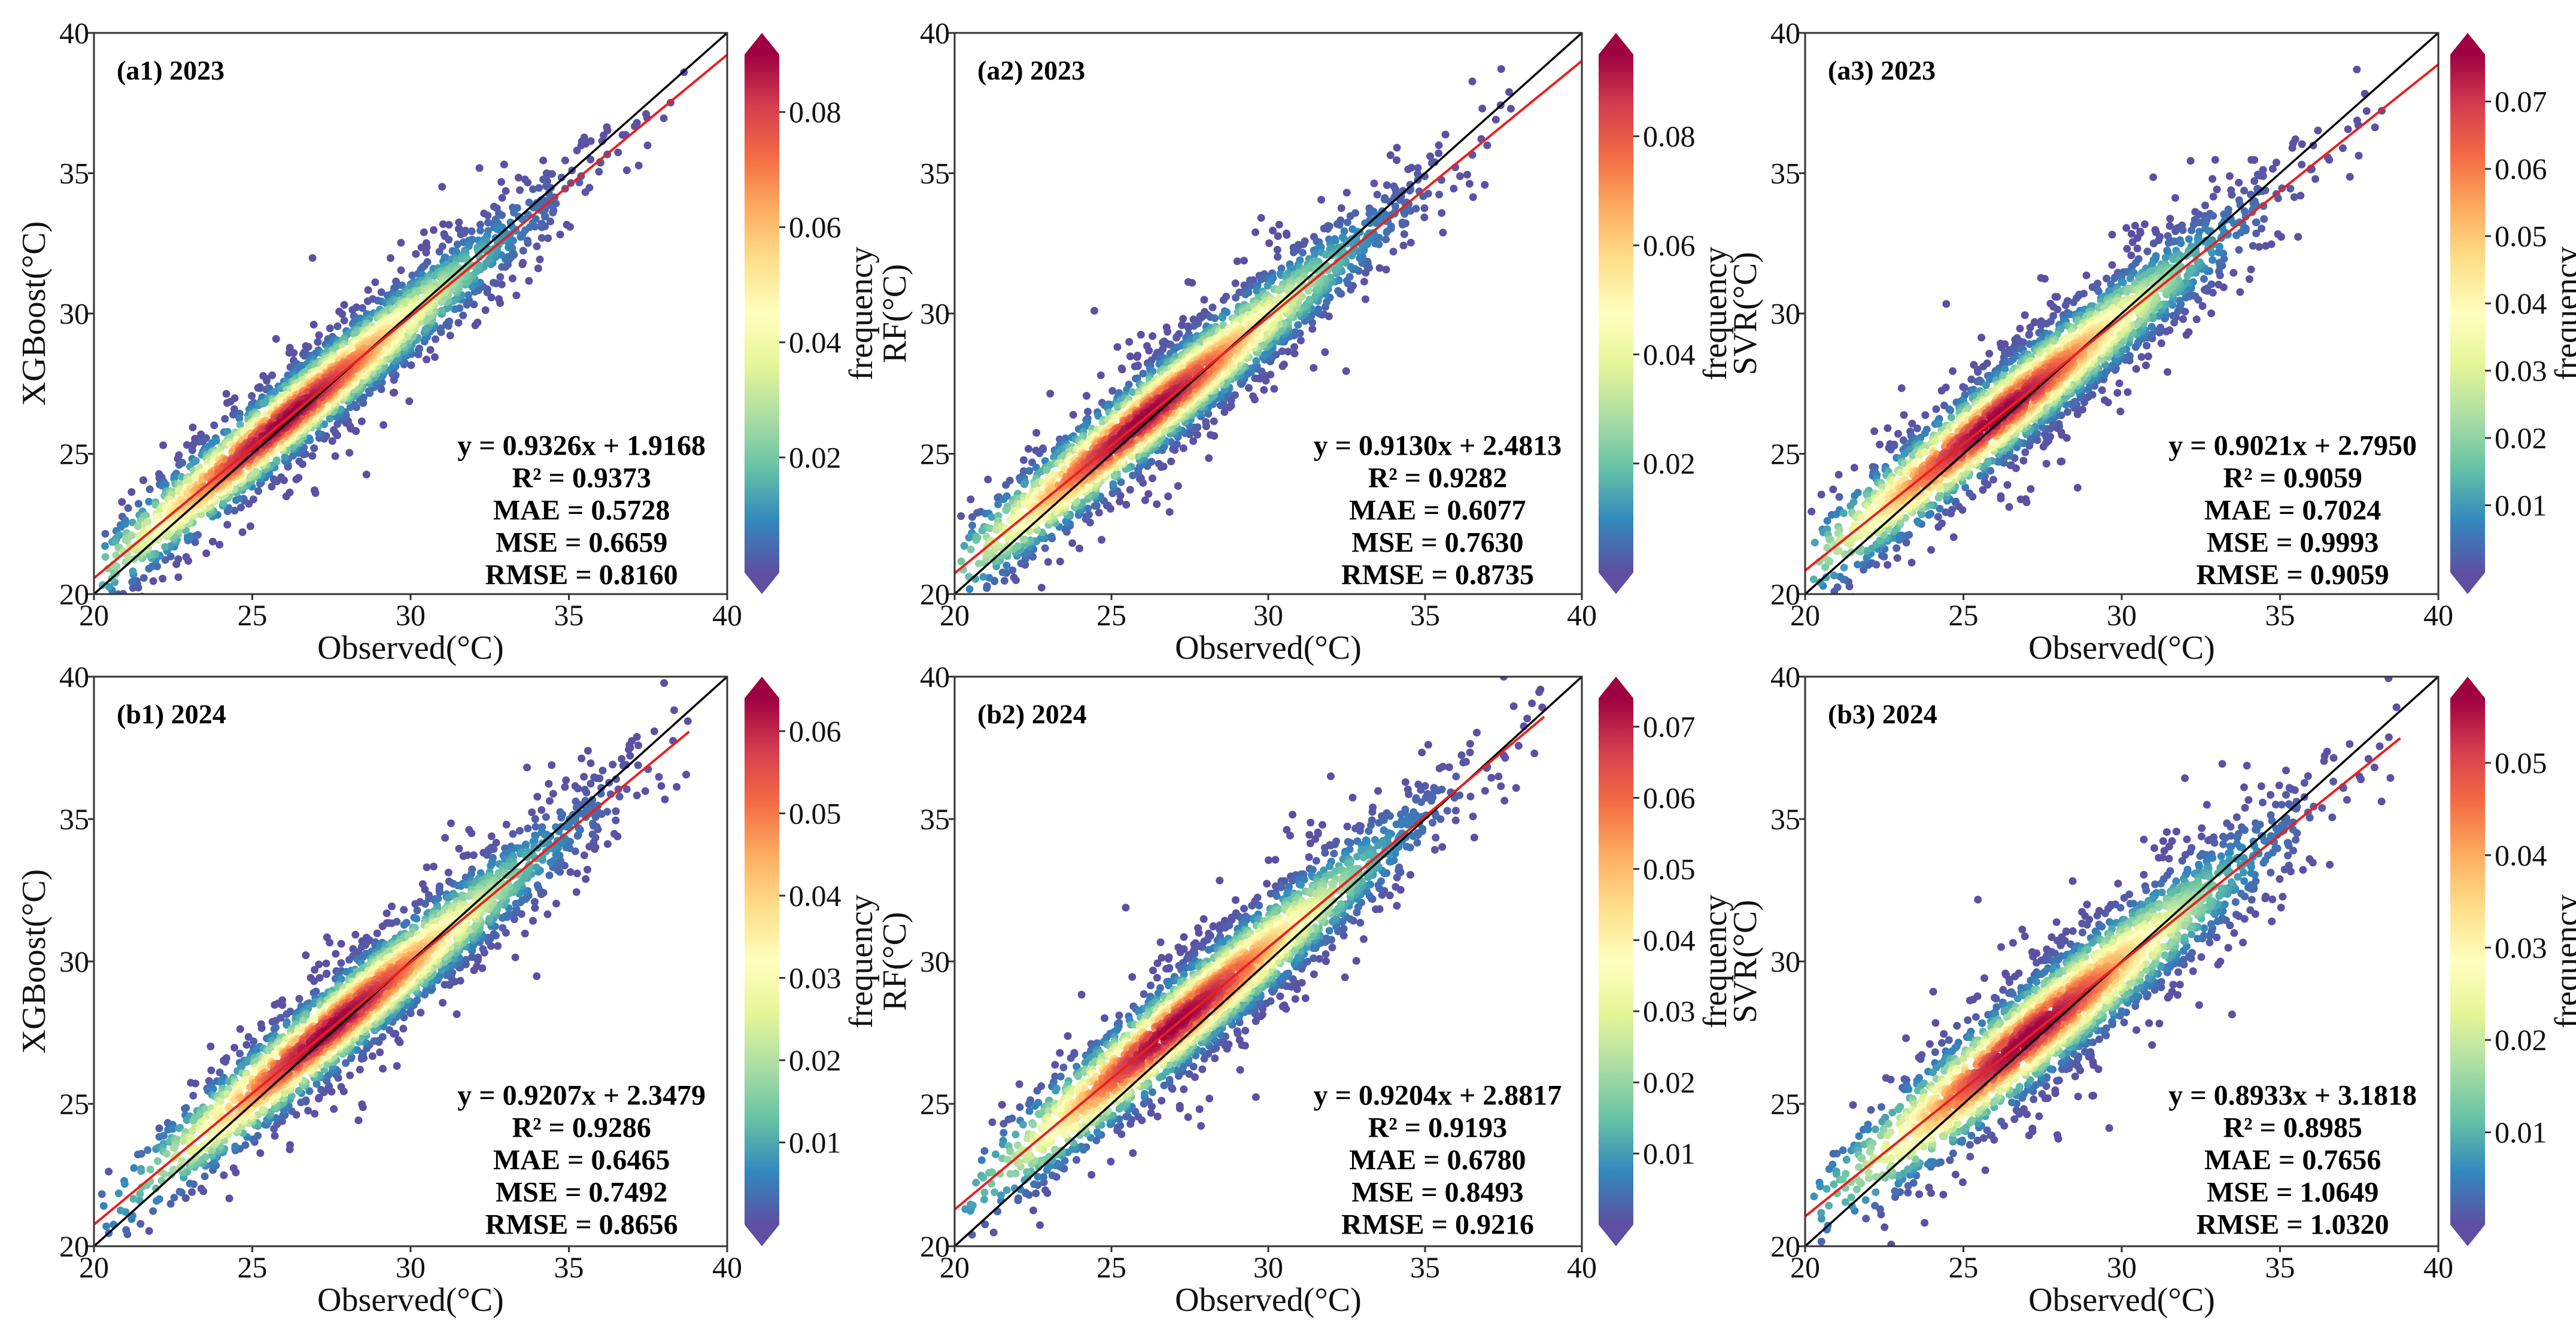  What do you see at coordinates (74, 33) in the screenshot?
I see `y-tick-label: 40` at bounding box center [74, 33].